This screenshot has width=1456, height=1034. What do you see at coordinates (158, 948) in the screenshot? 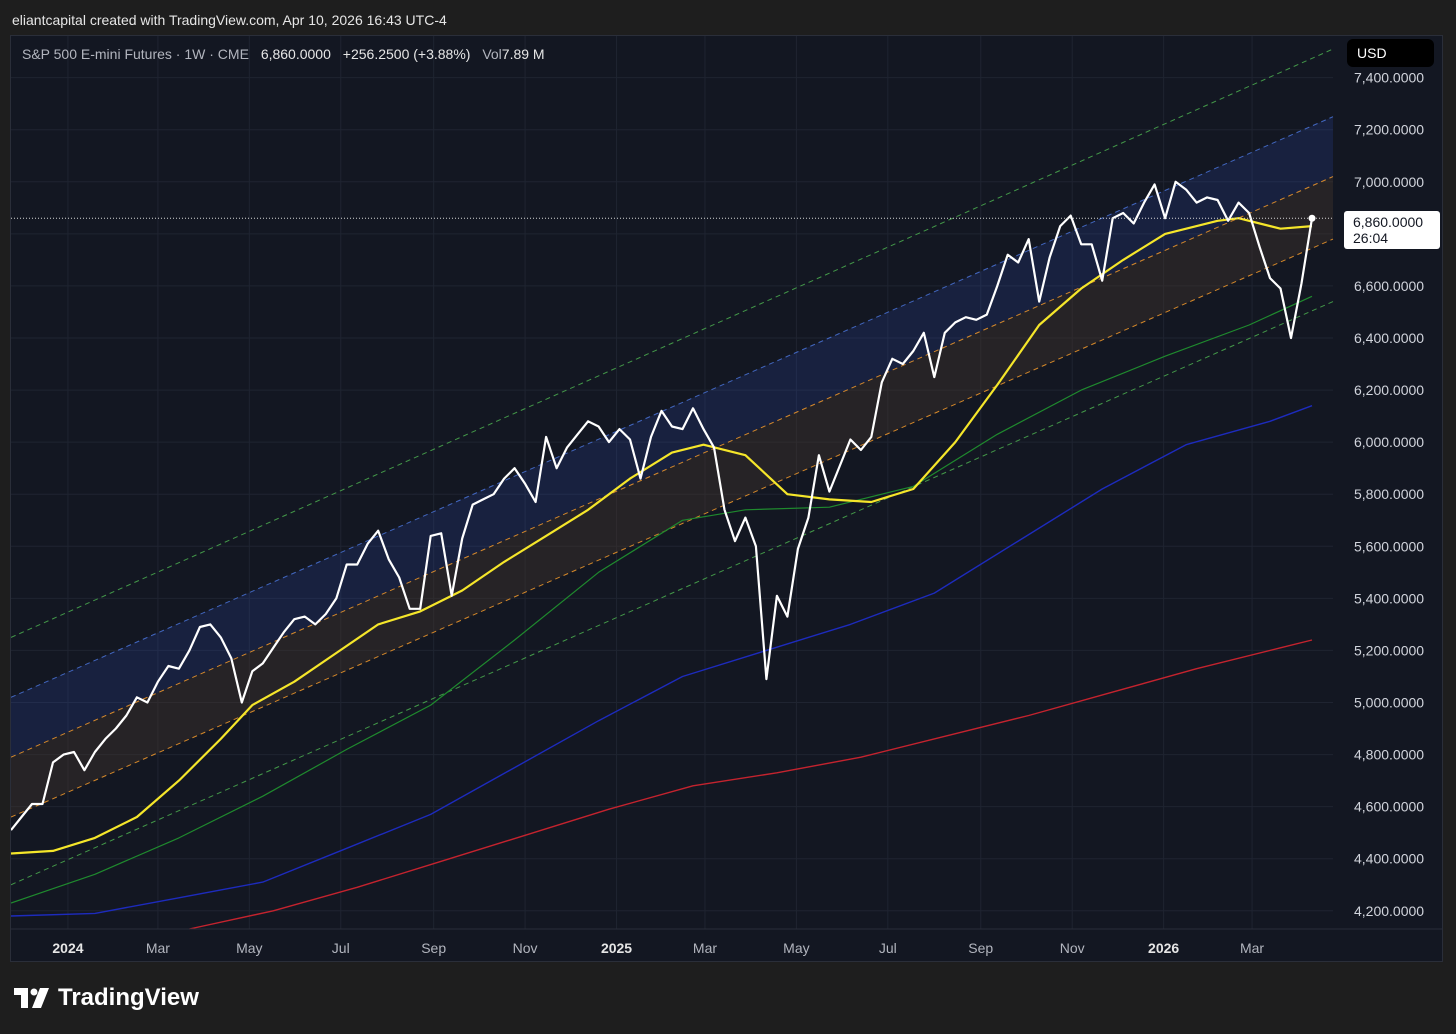
I see `x-tick-label-1: Mar` at bounding box center [158, 948].